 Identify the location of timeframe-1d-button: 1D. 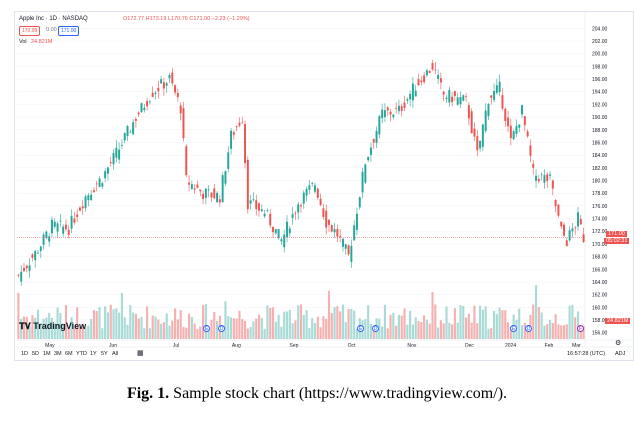
(25, 354).